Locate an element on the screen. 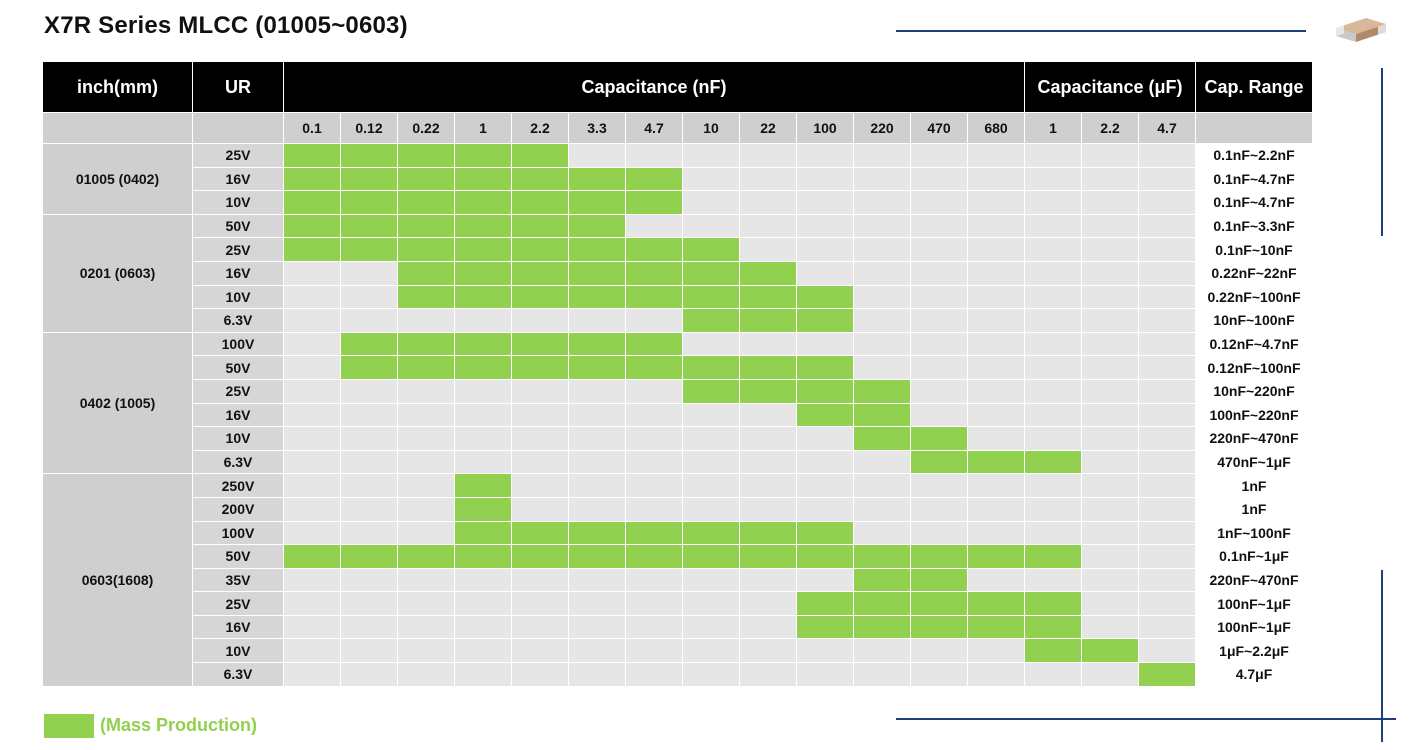 Image resolution: width=1411 pixels, height=750 pixels. table-row: 6.3V 4.7μF is located at coordinates (678, 674).